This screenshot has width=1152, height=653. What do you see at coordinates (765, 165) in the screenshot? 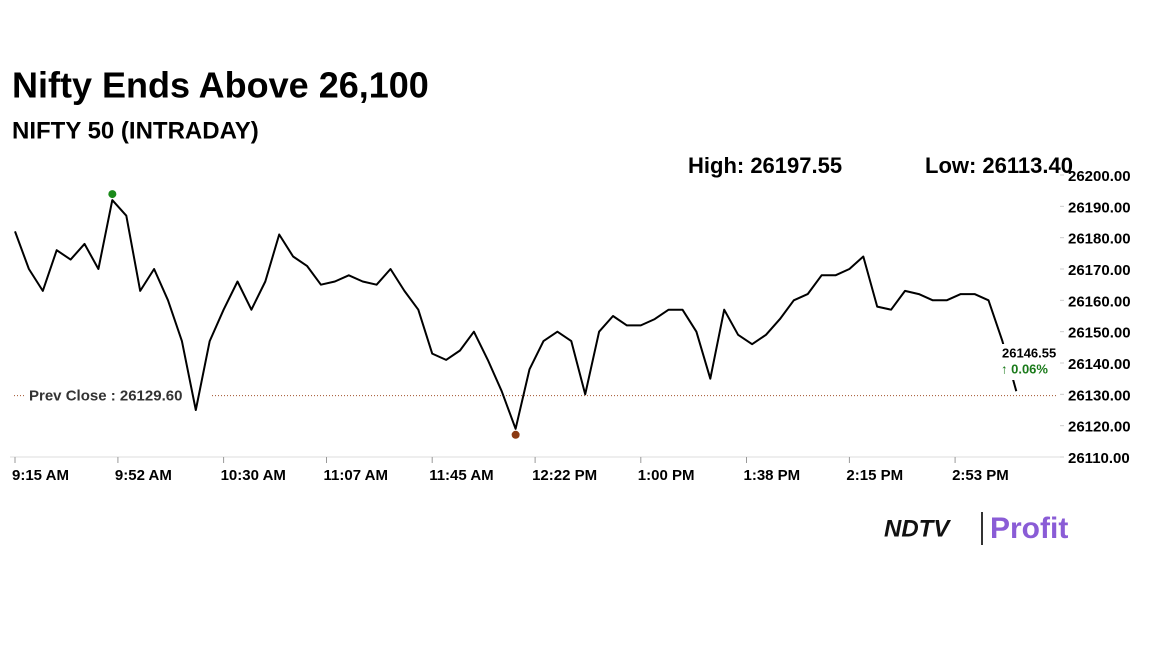
I see `high-label: High: 26197.55` at bounding box center [765, 165].